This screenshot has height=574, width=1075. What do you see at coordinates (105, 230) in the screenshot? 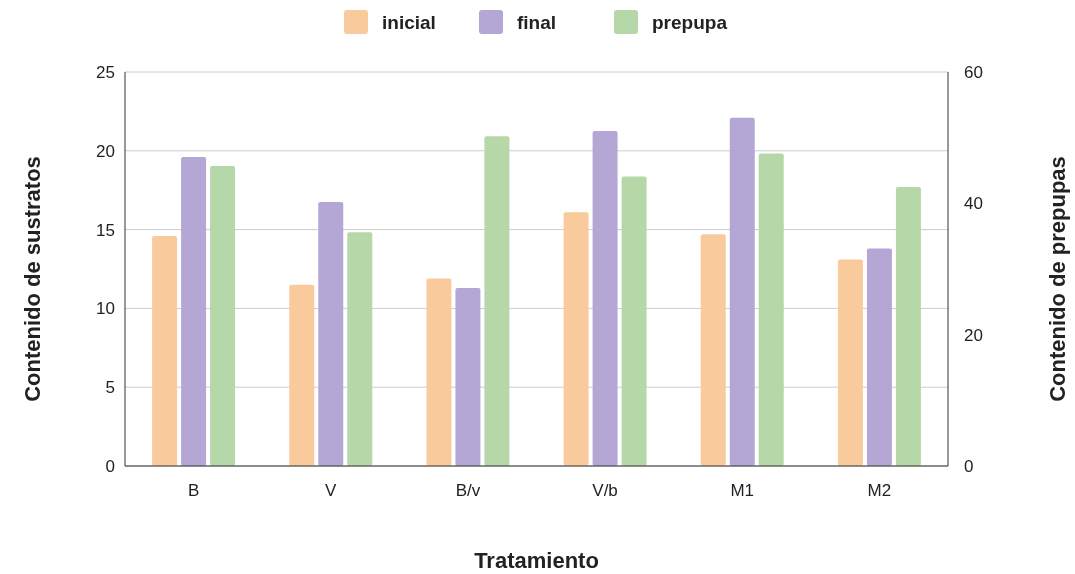
I see `y-tick-label: 15` at bounding box center [105, 230].